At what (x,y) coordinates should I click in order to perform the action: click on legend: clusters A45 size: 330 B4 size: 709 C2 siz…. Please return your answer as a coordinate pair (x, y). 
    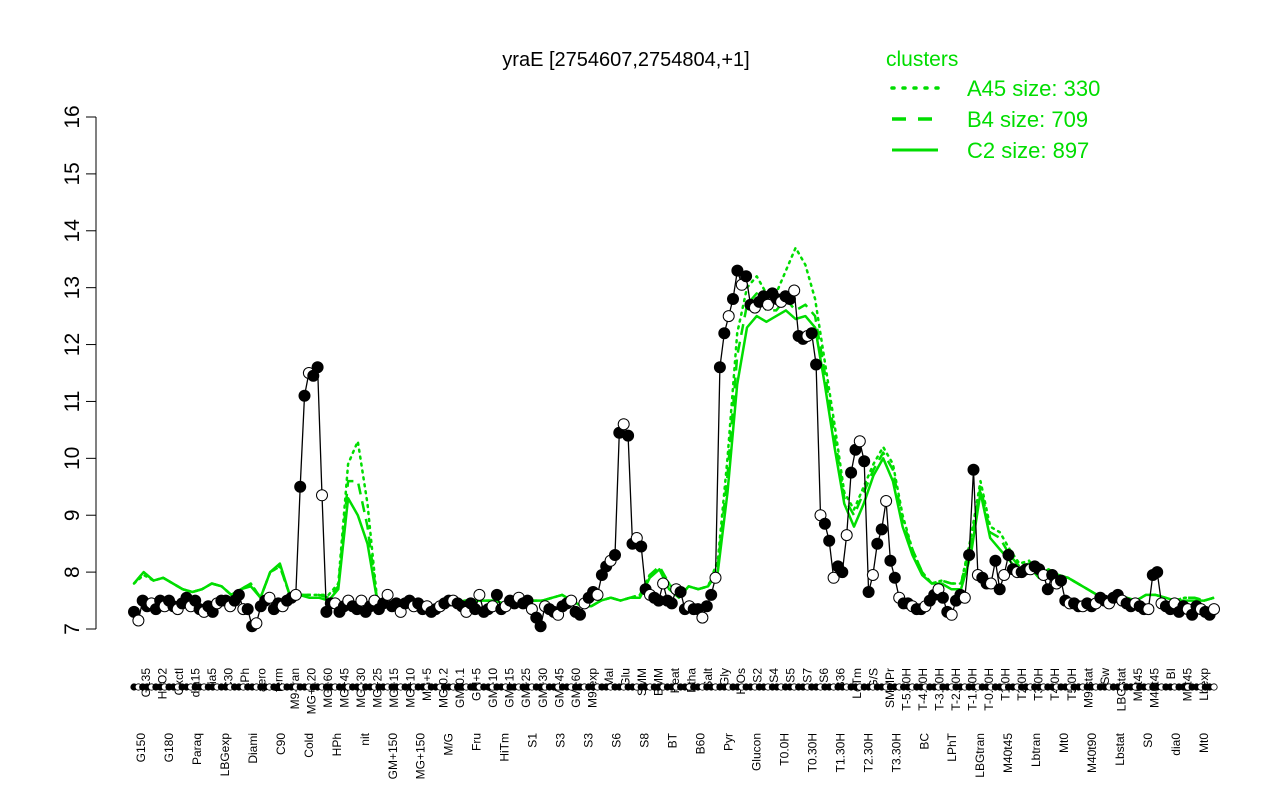
    Looking at the image, I should click on (993, 105).